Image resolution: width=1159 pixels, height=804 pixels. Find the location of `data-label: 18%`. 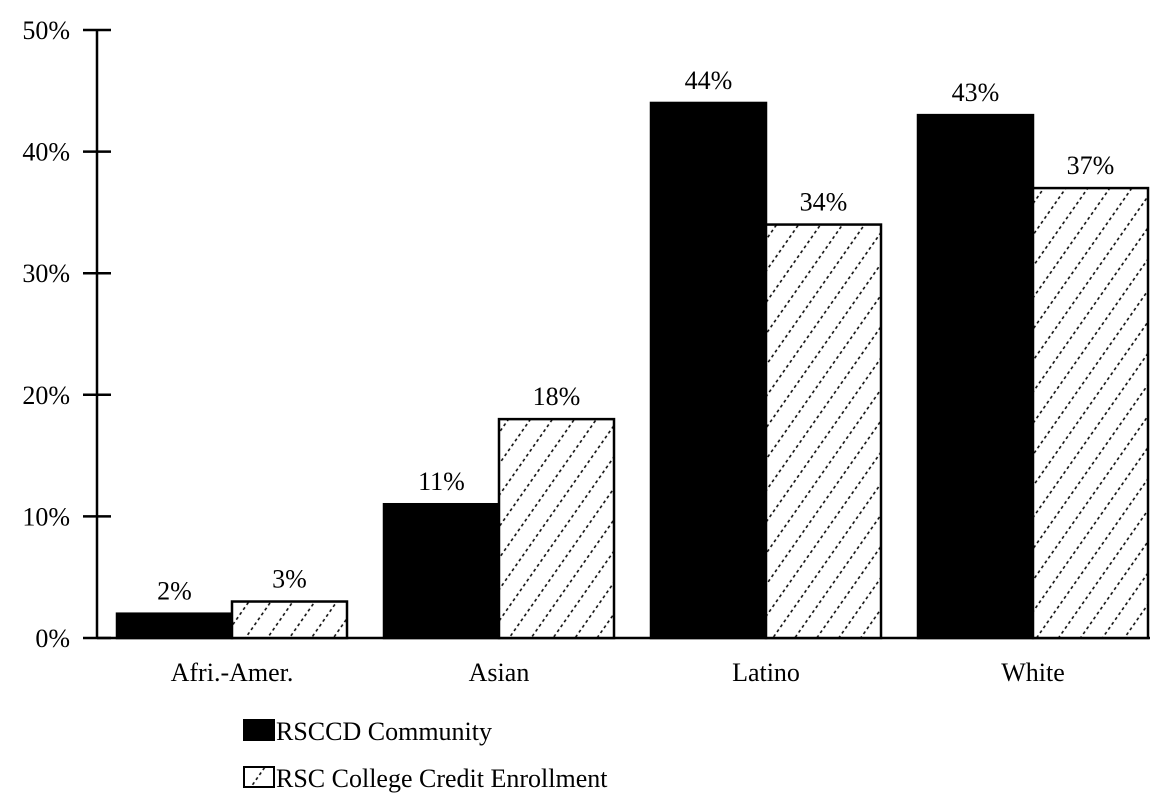

data-label: 18% is located at coordinates (557, 396).